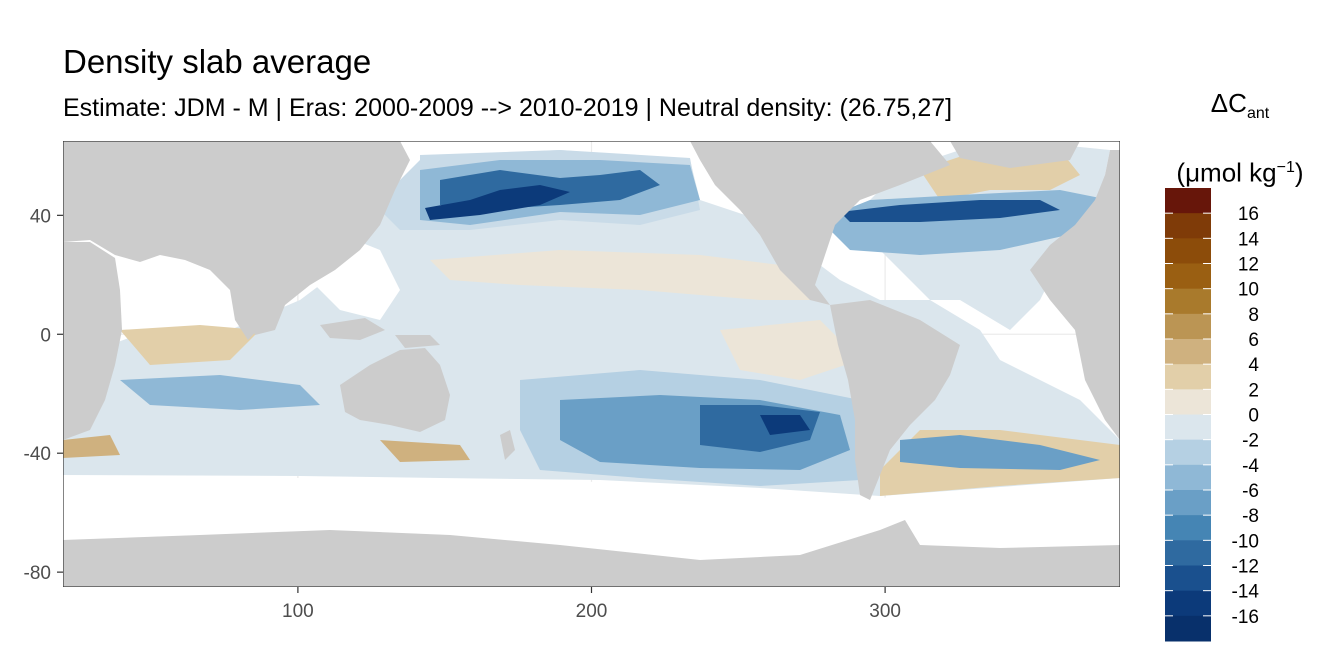 Image resolution: width=1344 pixels, height=672 pixels. What do you see at coordinates (497, 202) in the screenshot?
I see `patch-north-pacific-darkest` at bounding box center [497, 202].